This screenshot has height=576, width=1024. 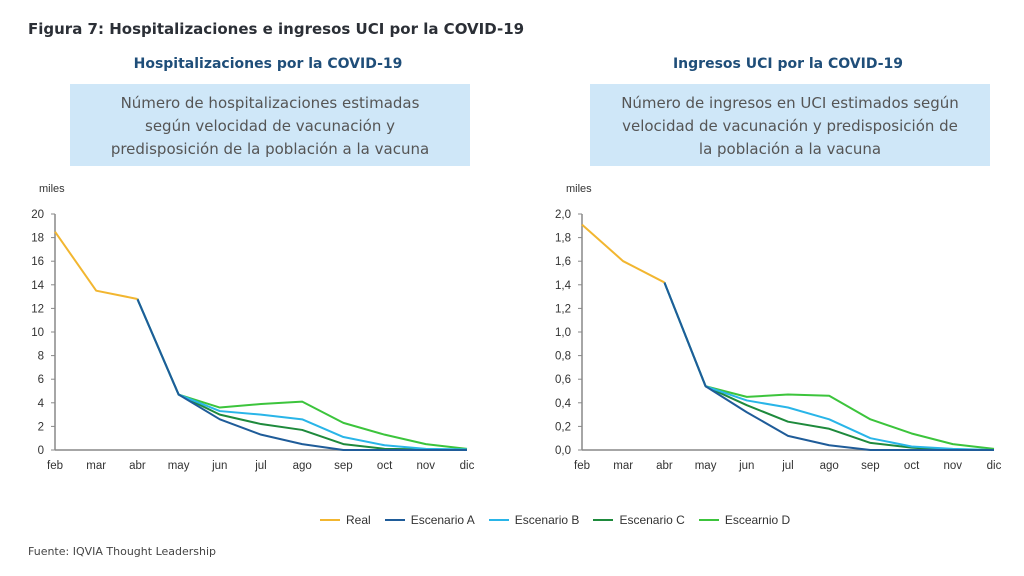 I want to click on y-tick-label: 0,8, so click(x=563, y=357).